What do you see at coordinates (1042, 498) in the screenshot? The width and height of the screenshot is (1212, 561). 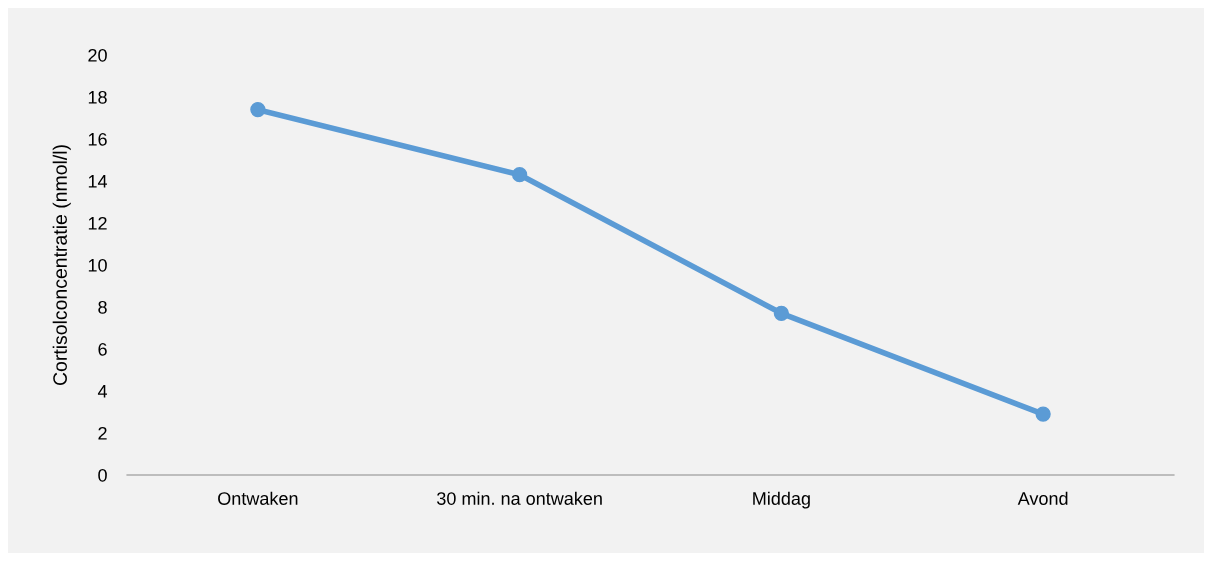 I see `x-tick-label: Avond` at bounding box center [1042, 498].